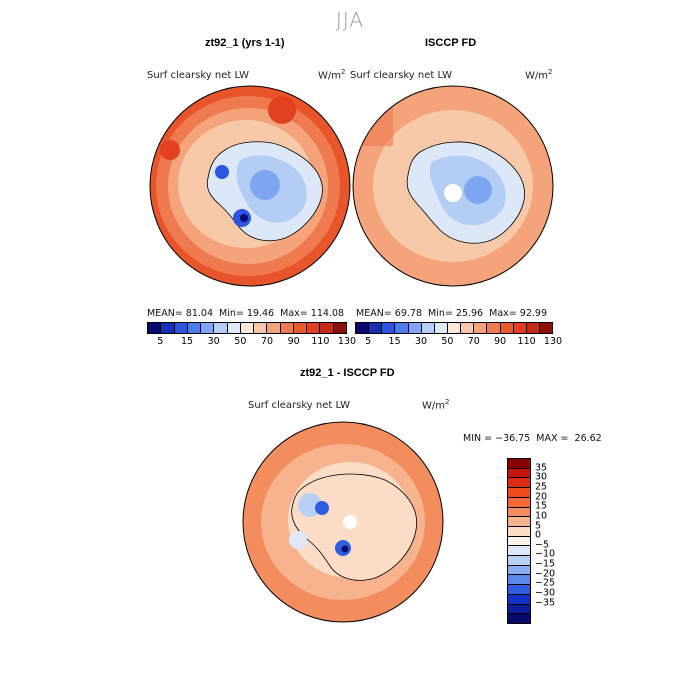 The image size is (700, 700). Describe the element at coordinates (555, 541) in the screenshot. I see `diff-colorbar-ticks: 35 30 25 20 15 10 5 0 −5 −10 −15 −20 −25 −30 −35` at that location.